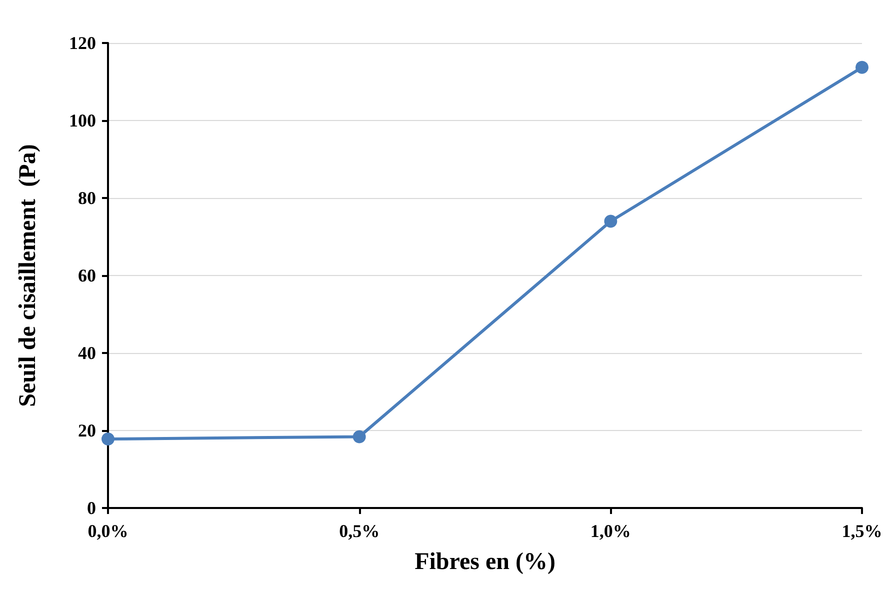 The width and height of the screenshot is (889, 595). Describe the element at coordinates (82, 43) in the screenshot. I see `y-tick-label: 120` at that location.